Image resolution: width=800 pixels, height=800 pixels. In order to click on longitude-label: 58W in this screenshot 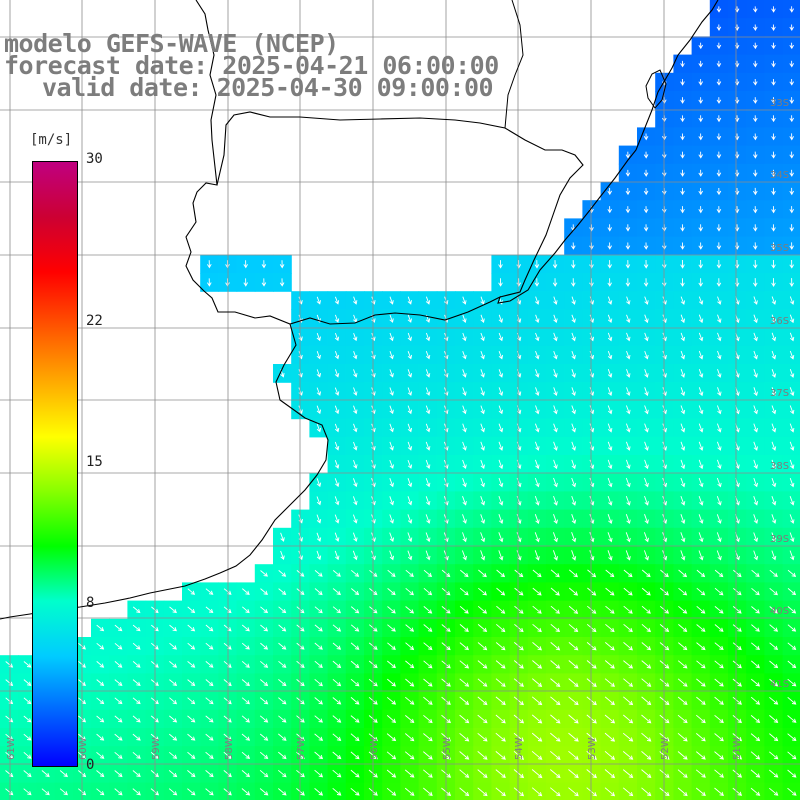, I will do `click(229, 748)`.